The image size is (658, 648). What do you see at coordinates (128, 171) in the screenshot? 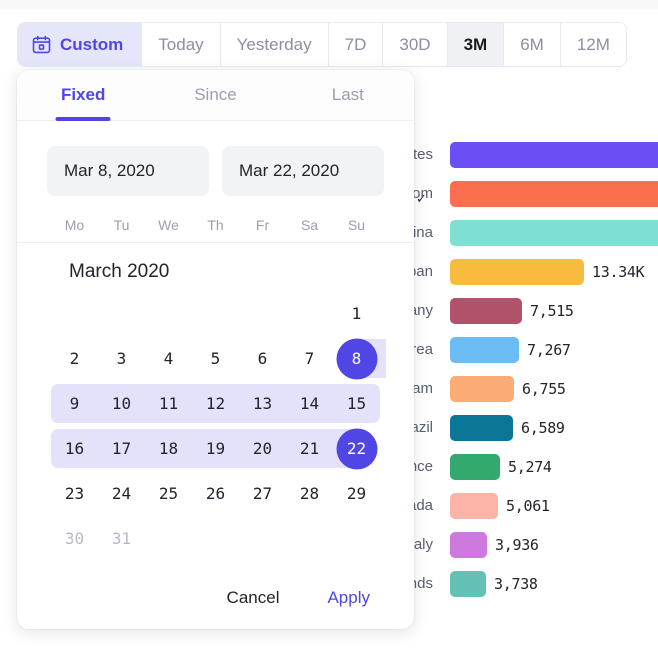
I see `start-date-input: Mar 8, 2020` at bounding box center [128, 171].